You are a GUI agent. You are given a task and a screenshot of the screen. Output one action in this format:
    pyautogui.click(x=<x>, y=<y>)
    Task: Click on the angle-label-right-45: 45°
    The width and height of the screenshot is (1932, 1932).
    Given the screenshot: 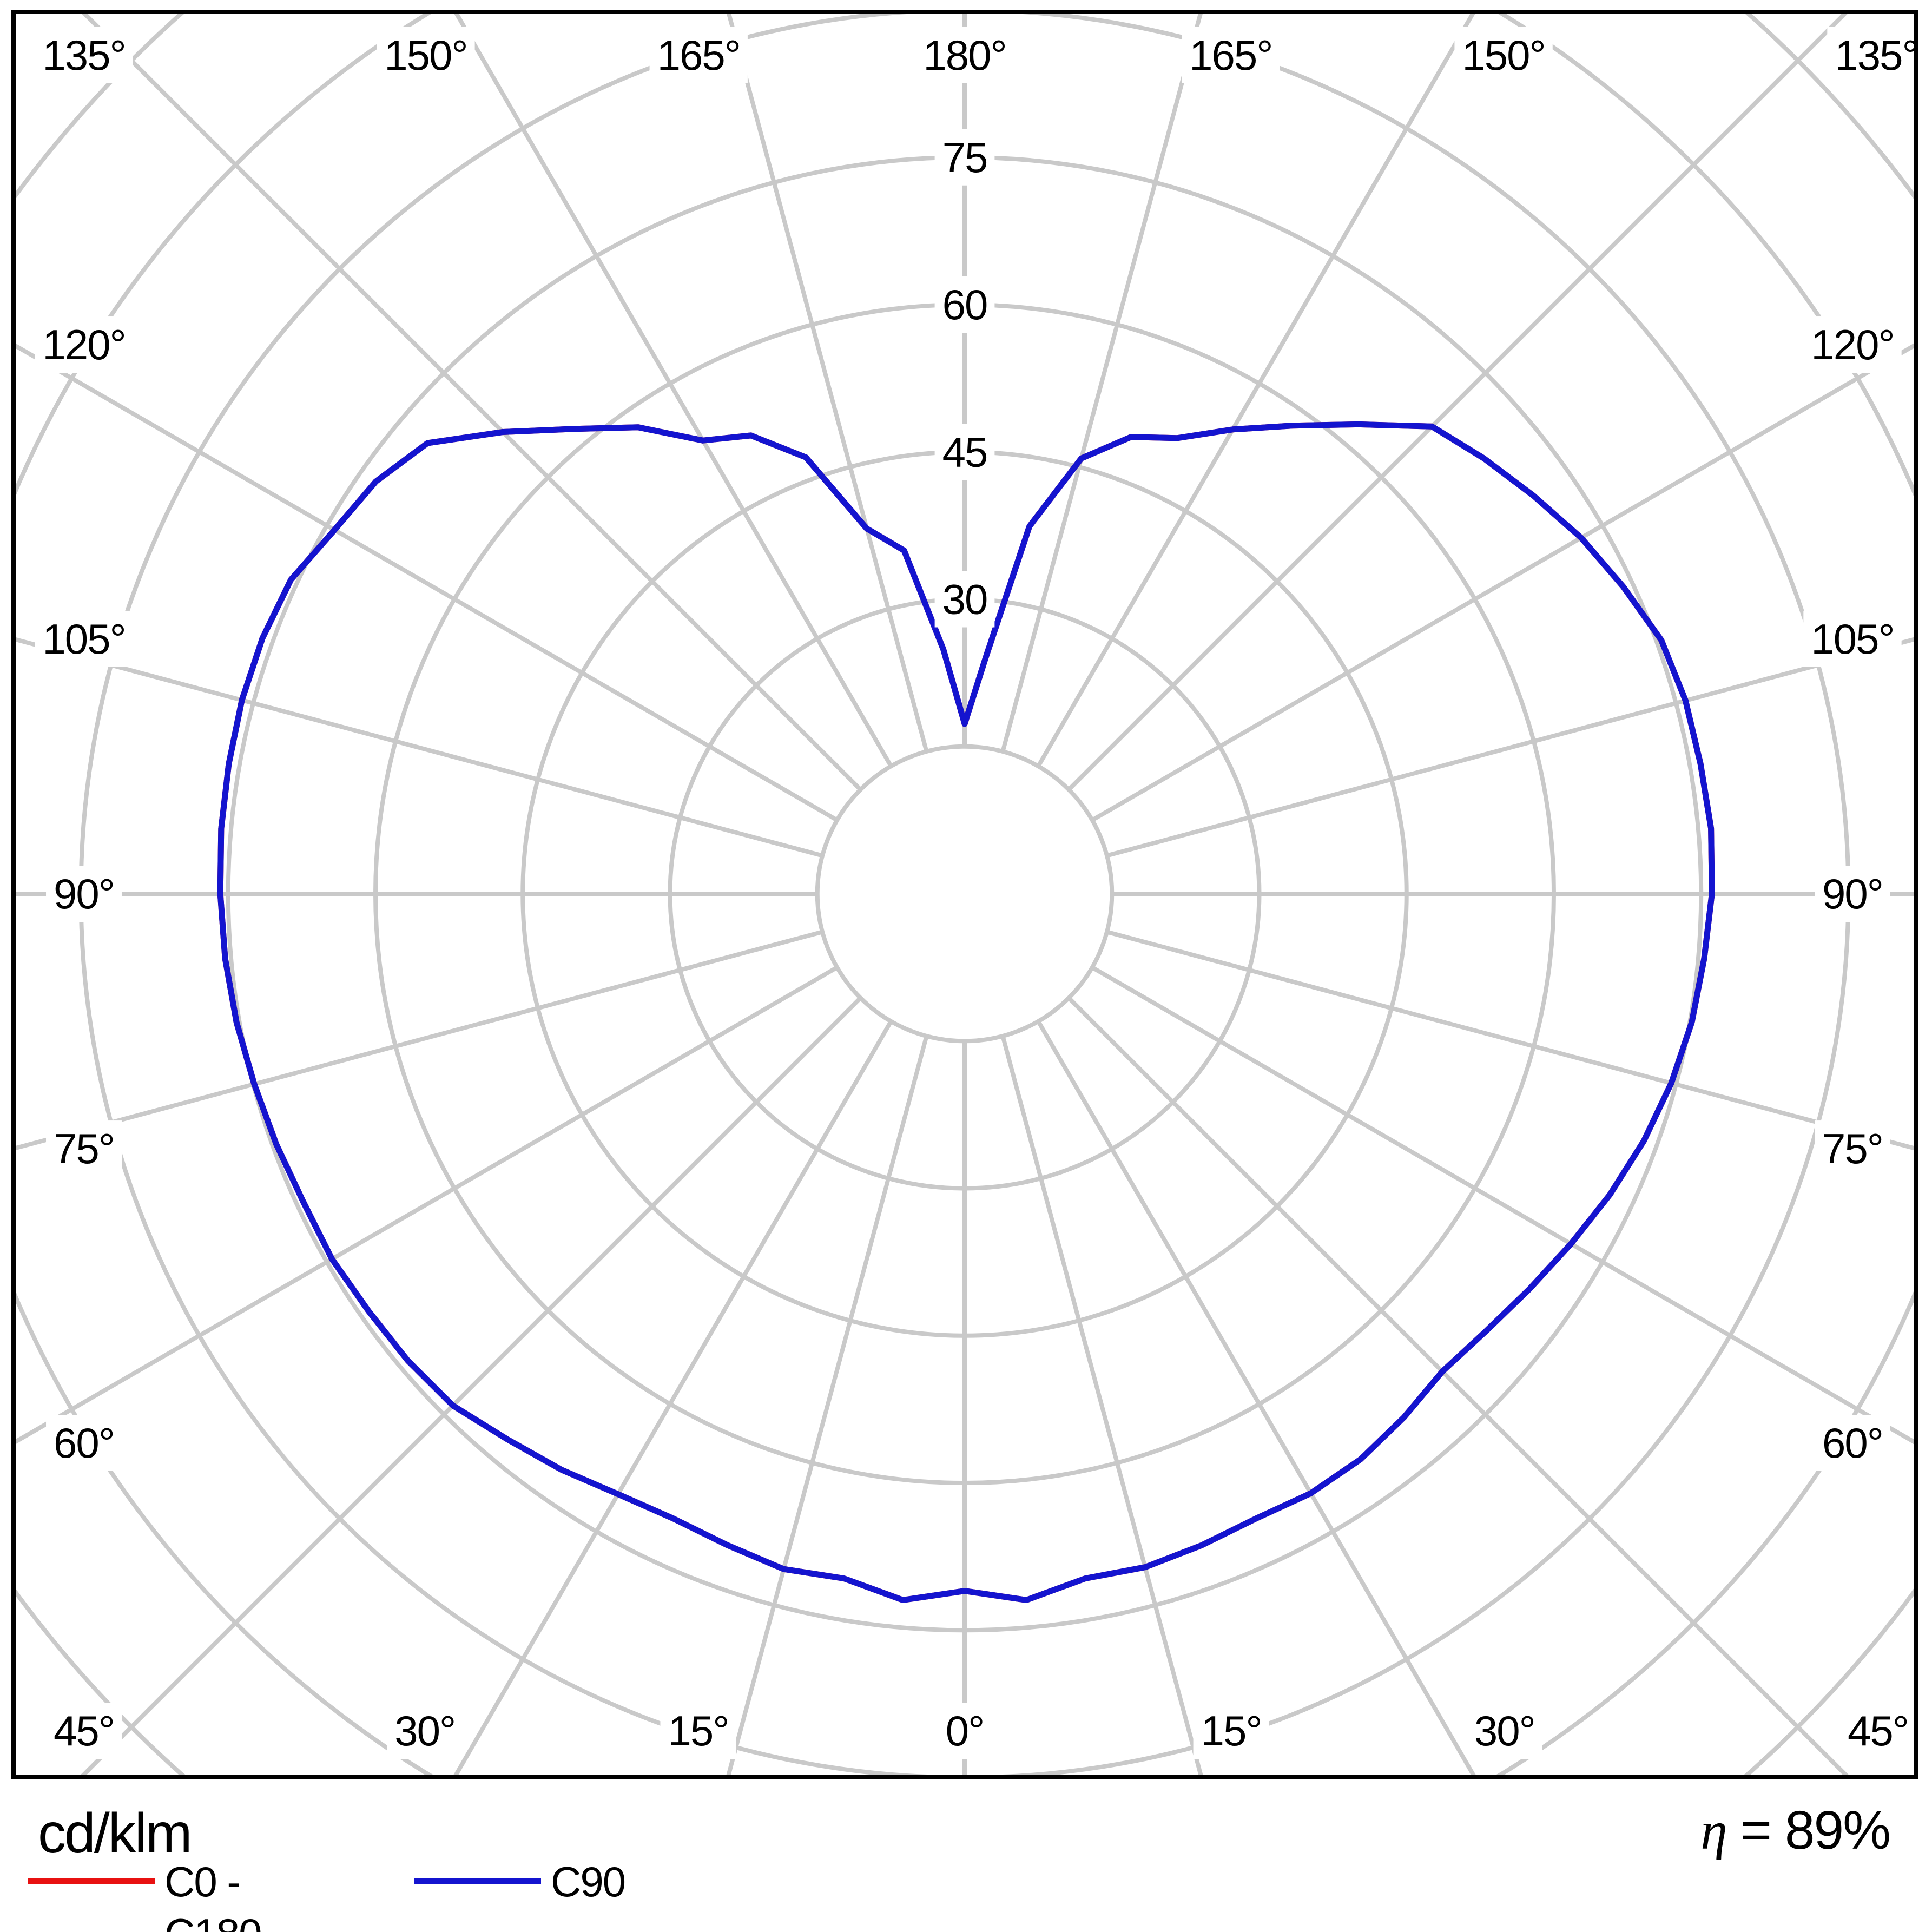 What is the action you would take?
    pyautogui.click(x=84, y=1731)
    